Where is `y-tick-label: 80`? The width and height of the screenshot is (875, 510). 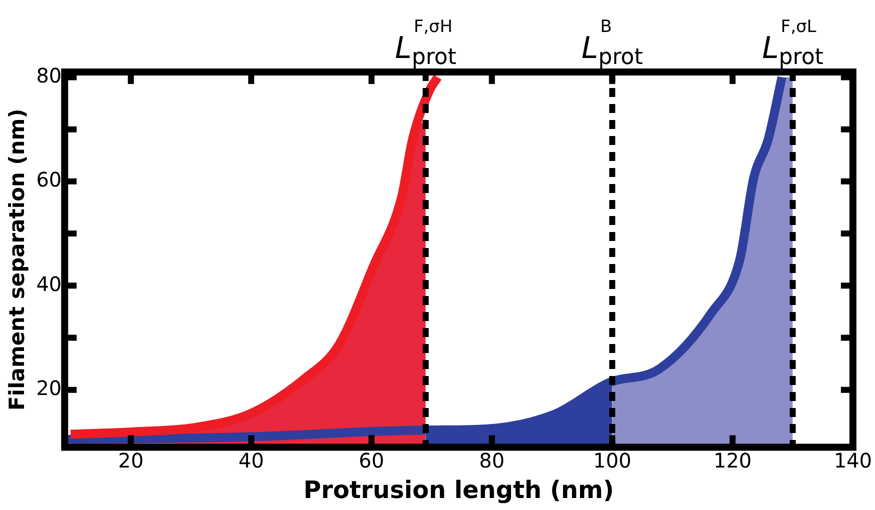
y-tick-label: 80 is located at coordinates (49, 75).